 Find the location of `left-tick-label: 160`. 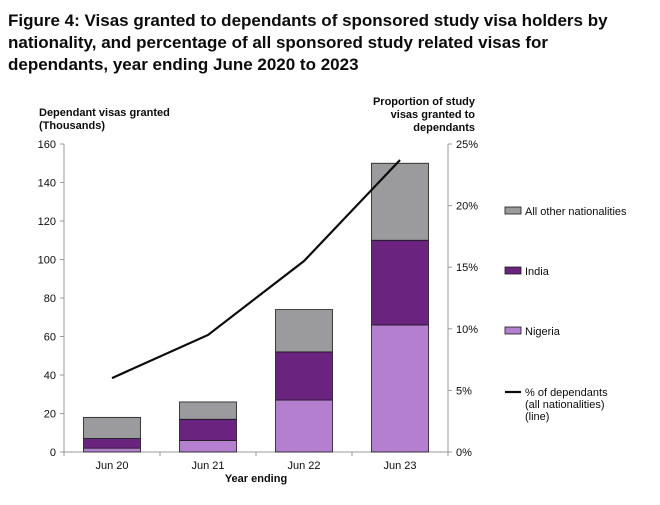

left-tick-label: 160 is located at coordinates (47, 145).